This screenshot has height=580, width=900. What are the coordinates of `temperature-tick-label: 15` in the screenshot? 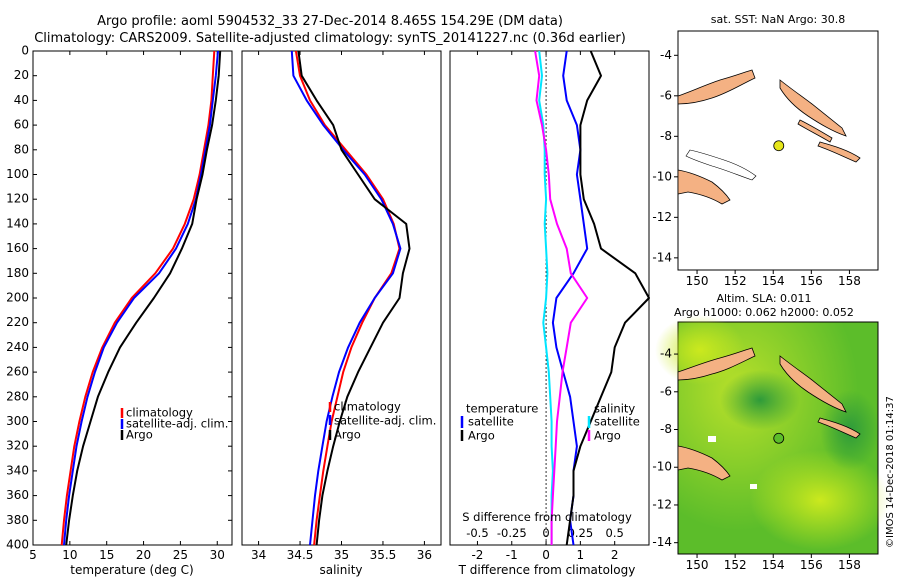 It's located at (106, 555).